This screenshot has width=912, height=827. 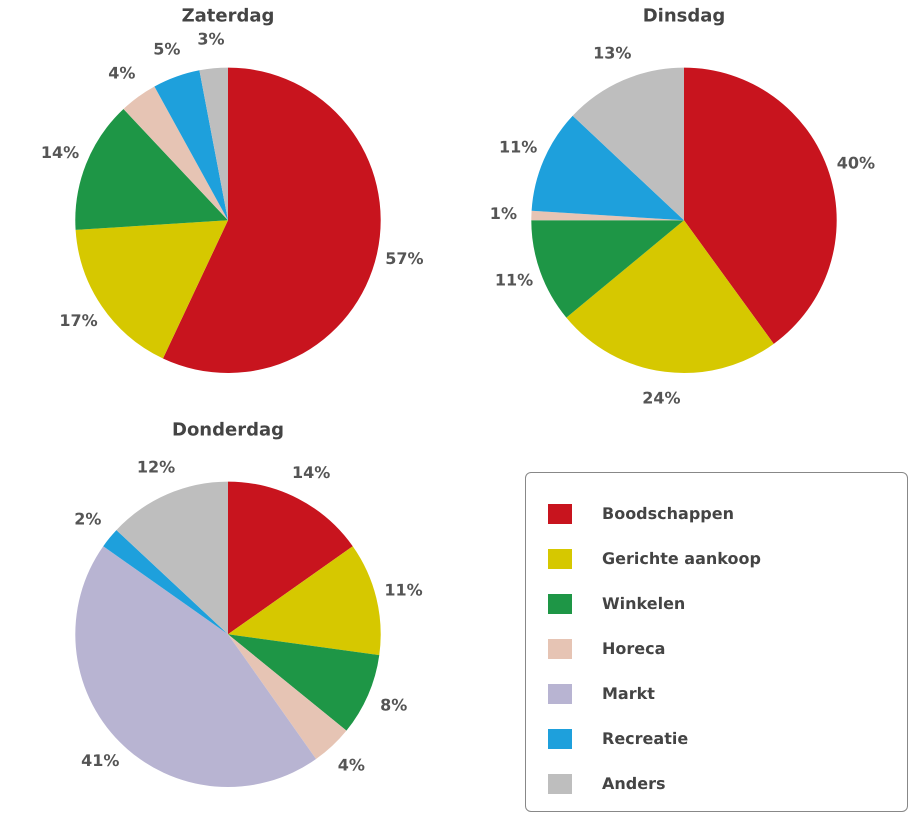 What do you see at coordinates (628, 693) in the screenshot?
I see `legend-label: Markt` at bounding box center [628, 693].